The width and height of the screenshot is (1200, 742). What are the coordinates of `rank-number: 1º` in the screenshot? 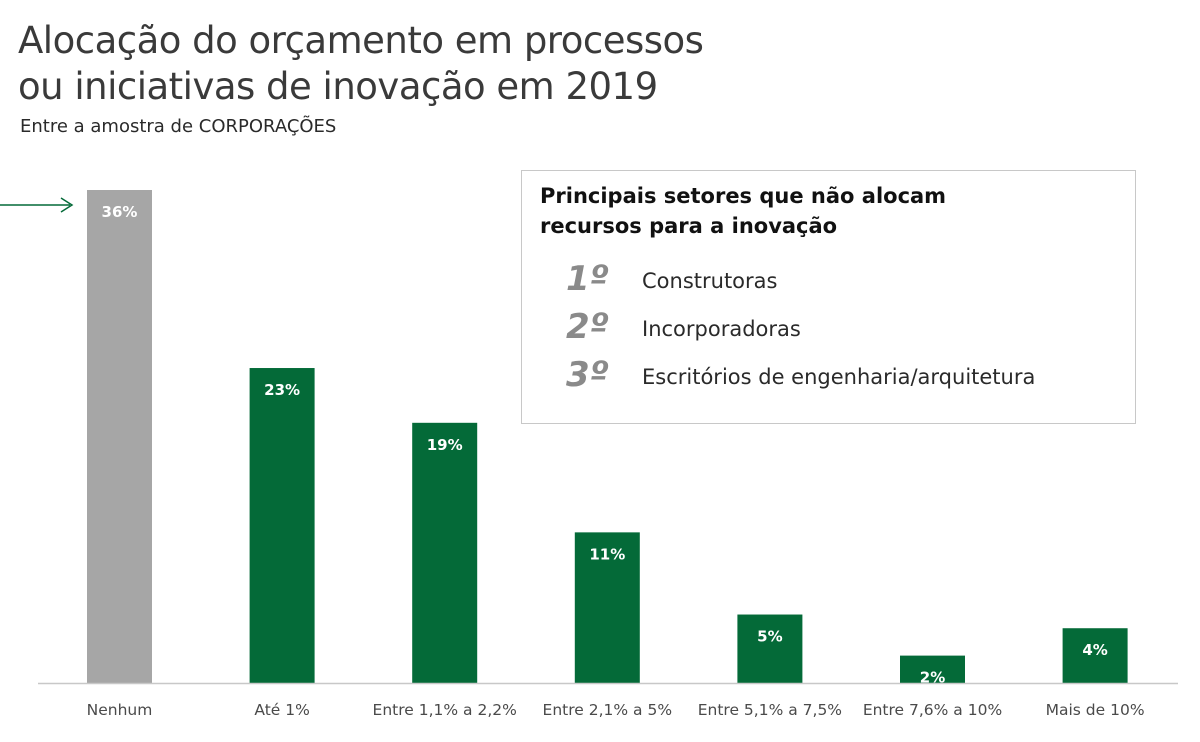 It's located at (587, 279).